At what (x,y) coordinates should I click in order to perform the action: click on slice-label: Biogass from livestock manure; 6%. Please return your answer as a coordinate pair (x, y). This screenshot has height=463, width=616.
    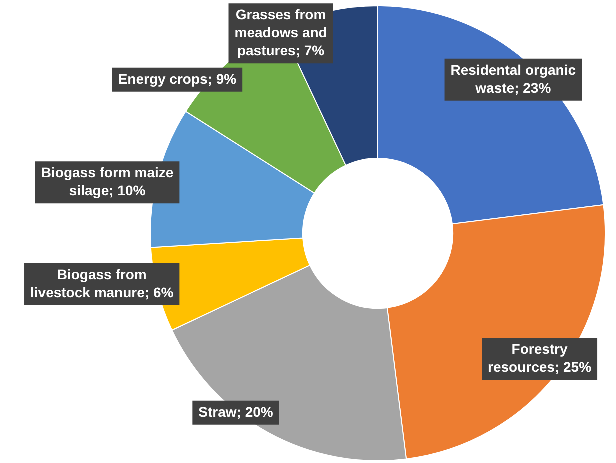
    Looking at the image, I should click on (102, 283).